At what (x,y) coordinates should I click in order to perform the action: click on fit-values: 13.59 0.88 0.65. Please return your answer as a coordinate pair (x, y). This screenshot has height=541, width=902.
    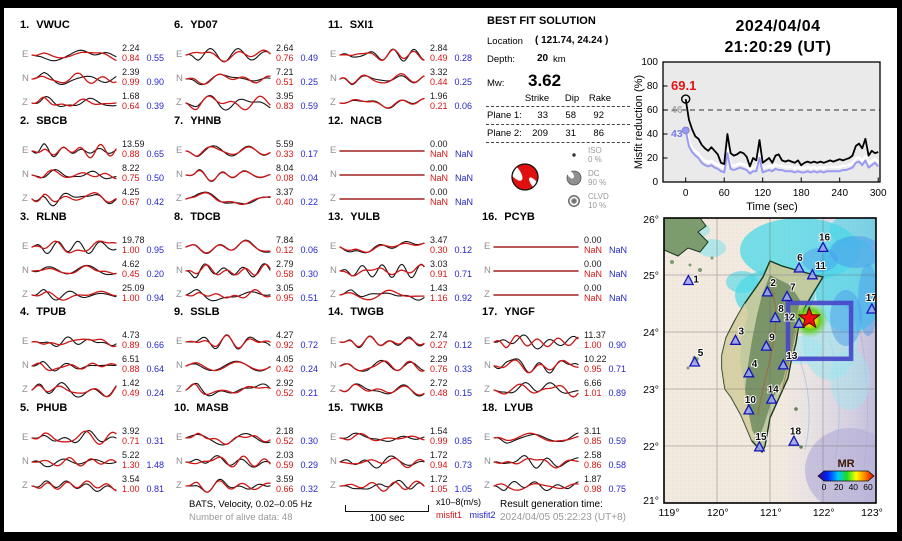
    Looking at the image, I should click on (143, 149).